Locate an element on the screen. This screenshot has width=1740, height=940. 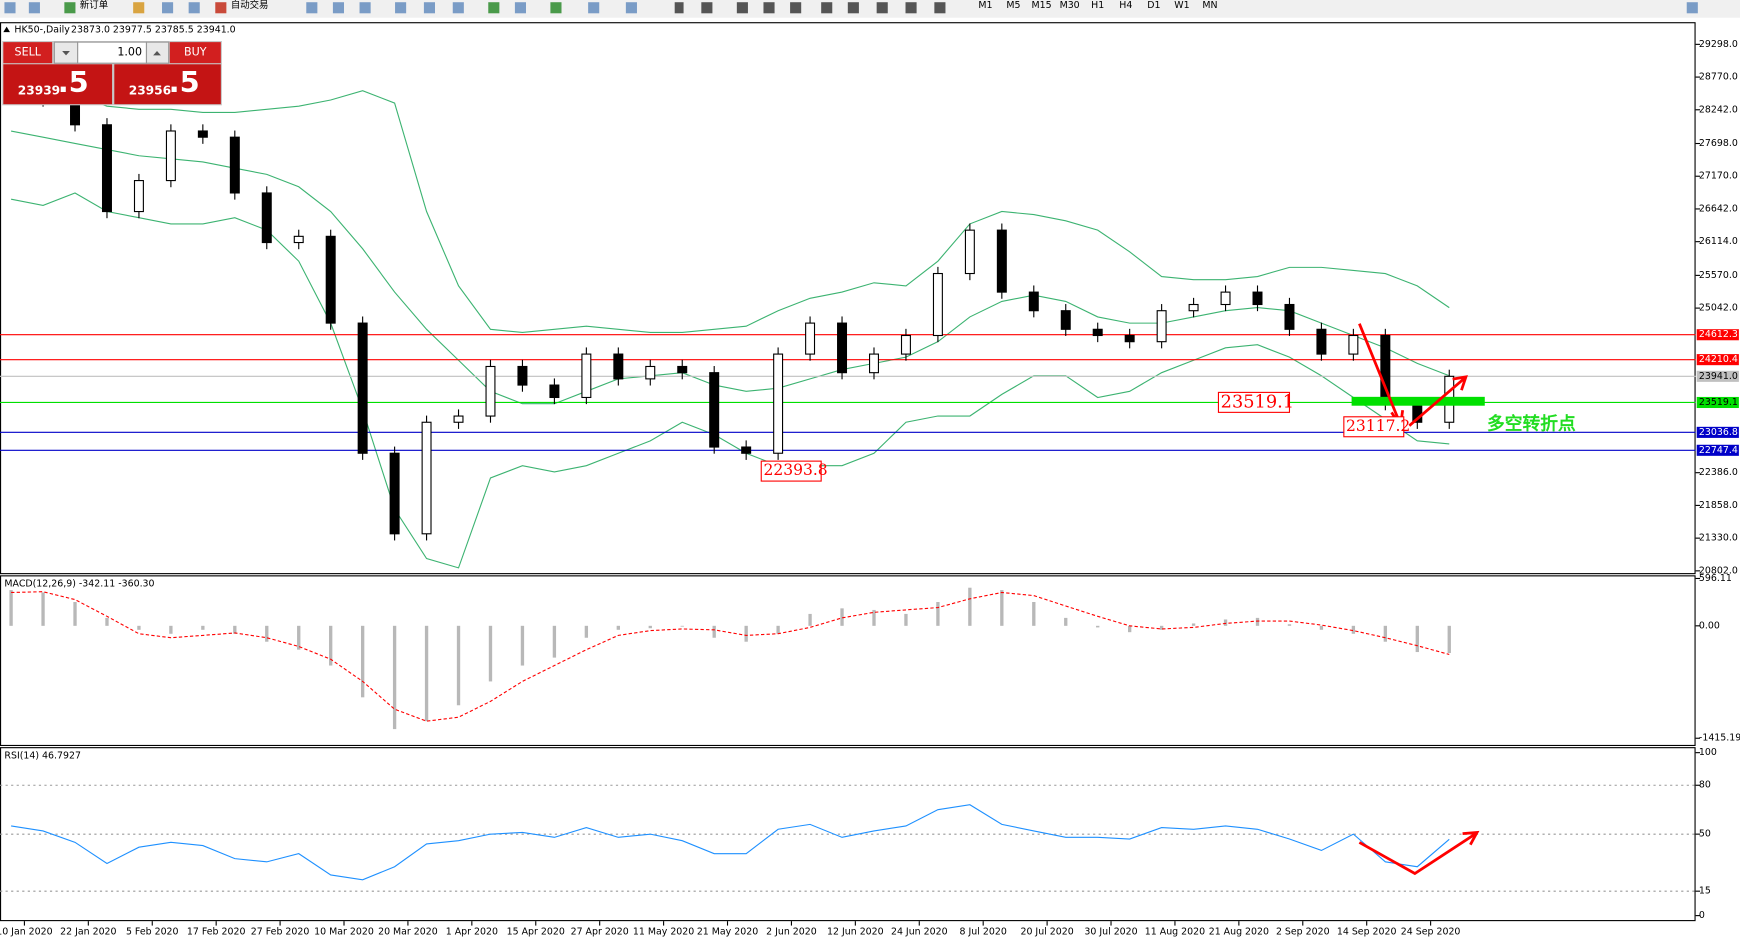
timeframes: M1 M5 M15 M30 H1 H4 D1 W1 MN is located at coordinates (1097, 5).